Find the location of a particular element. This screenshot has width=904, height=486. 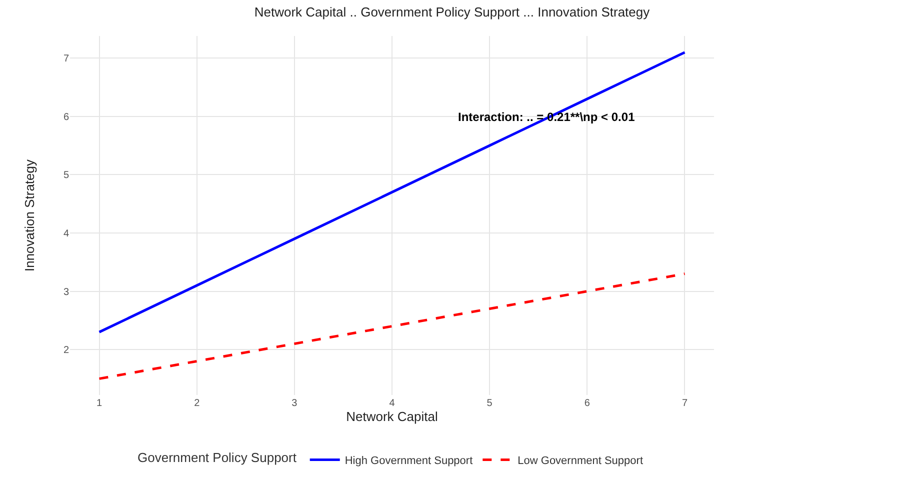

x-axis-title: Network Capital is located at coordinates (392, 416).